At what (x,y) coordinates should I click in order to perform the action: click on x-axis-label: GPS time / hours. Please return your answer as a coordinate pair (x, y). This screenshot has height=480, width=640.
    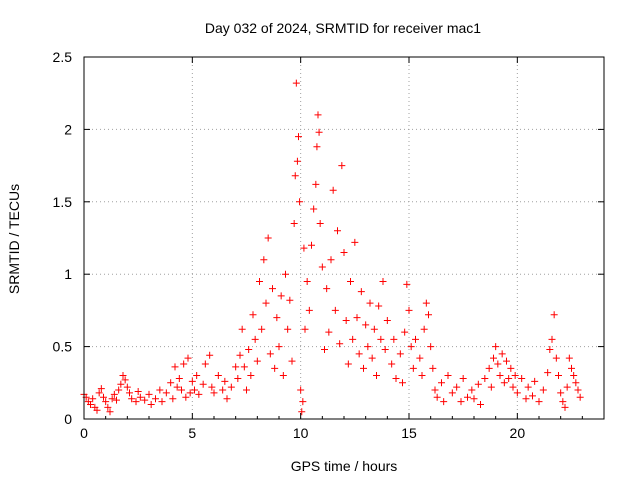
    Looking at the image, I should click on (344, 466).